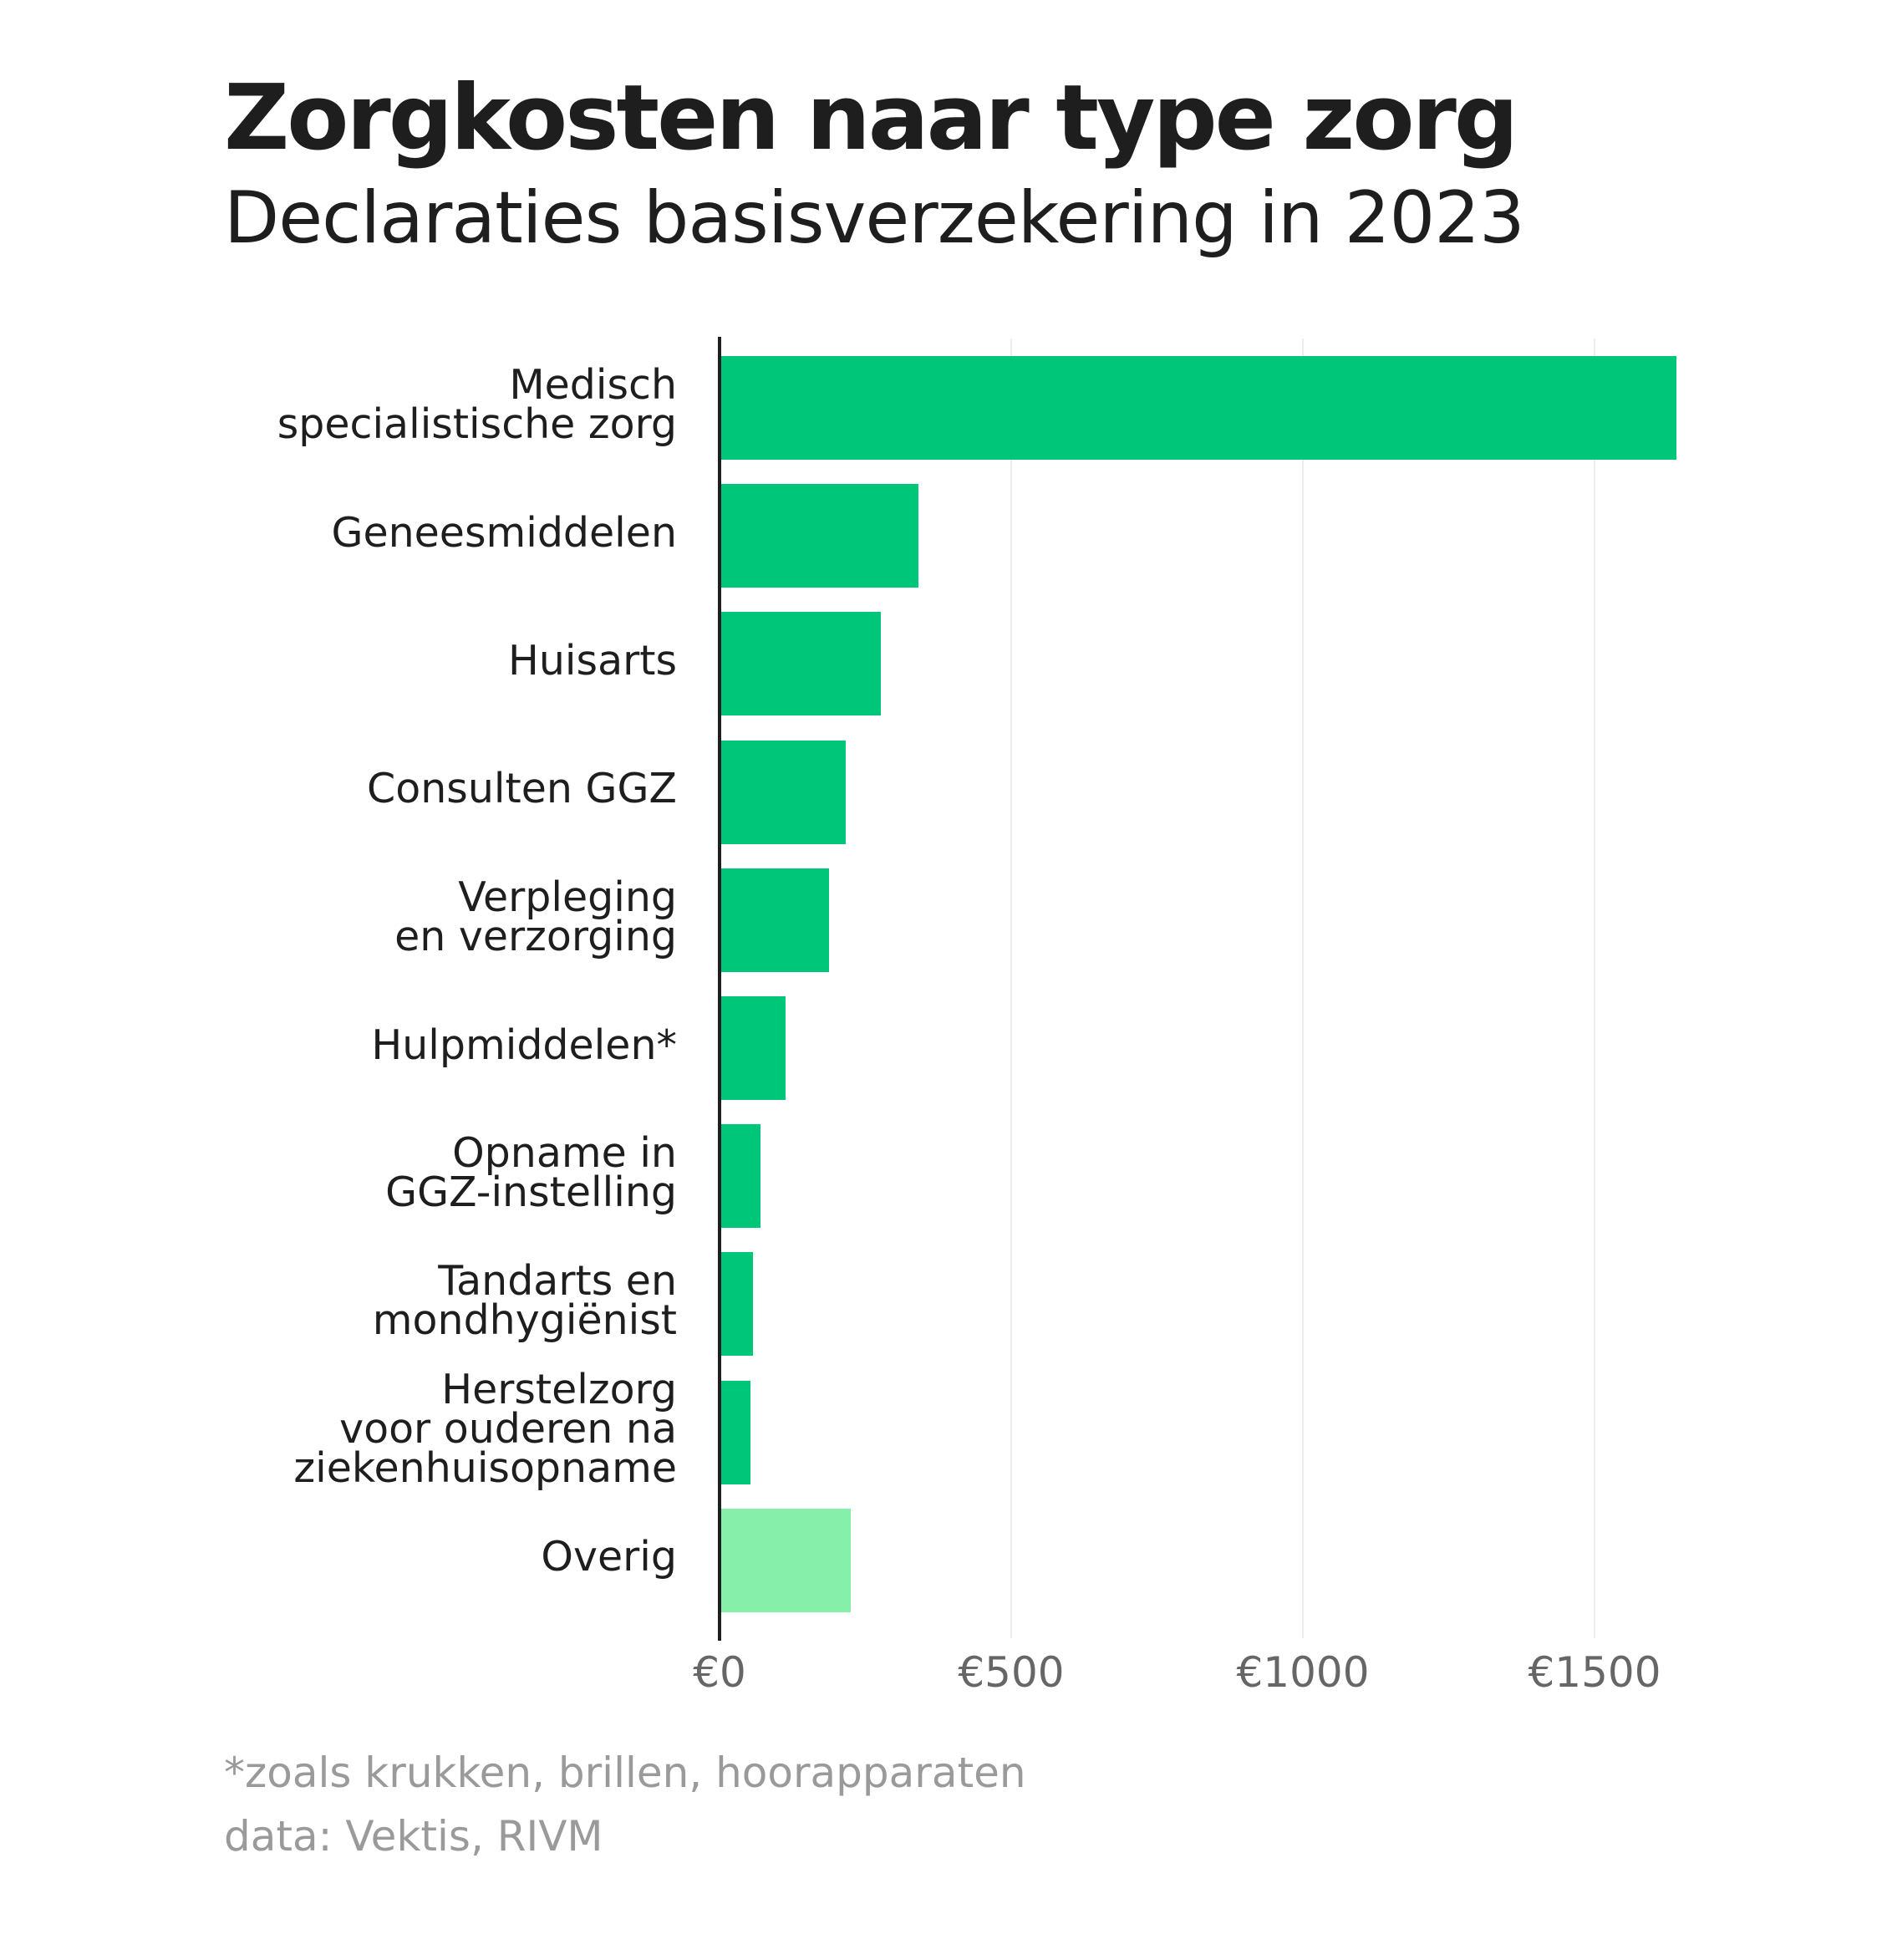  Describe the element at coordinates (1011, 1672) in the screenshot. I see `x-tick-label: €500` at that location.